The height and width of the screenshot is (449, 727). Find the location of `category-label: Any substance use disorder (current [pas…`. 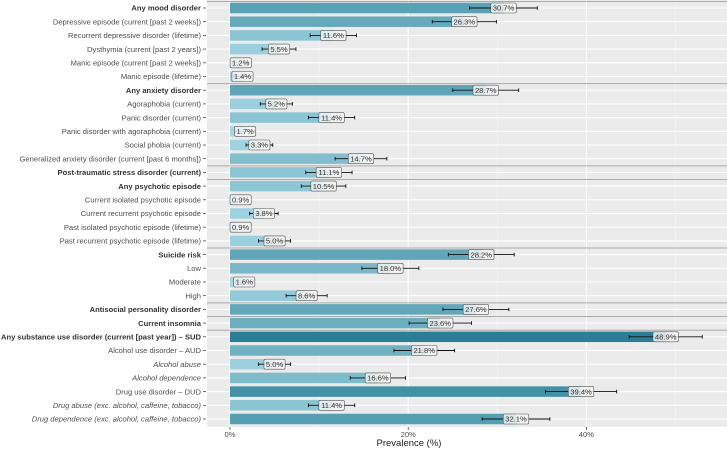

category-label: Any substance use disorder (current [pas… is located at coordinates (101, 337).